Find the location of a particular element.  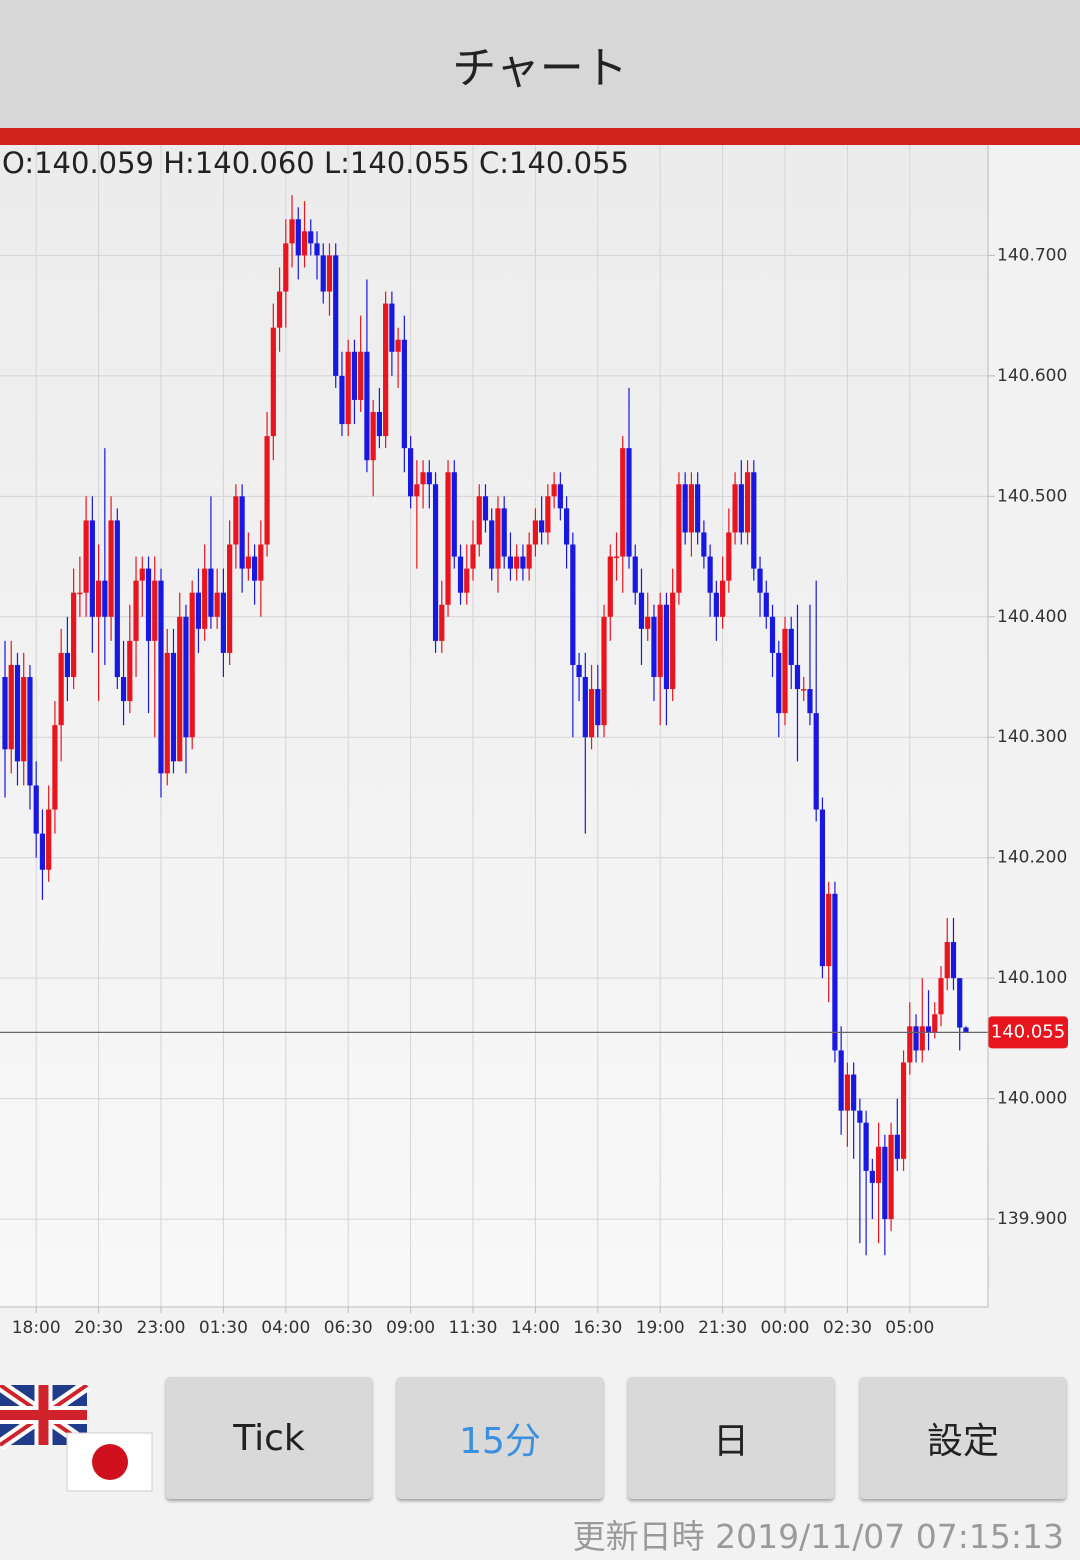

y-tick-label: 140.300 is located at coordinates (1032, 737).